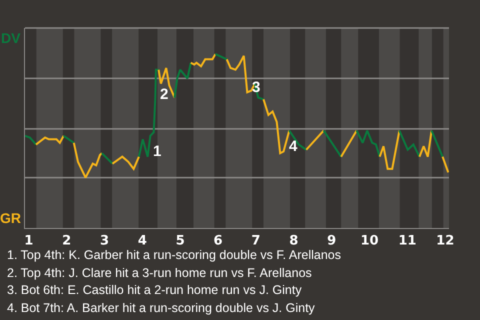 The width and height of the screenshot is (480, 320). Describe the element at coordinates (331, 241) in the screenshot. I see `x-tick-label: 9` at that location.